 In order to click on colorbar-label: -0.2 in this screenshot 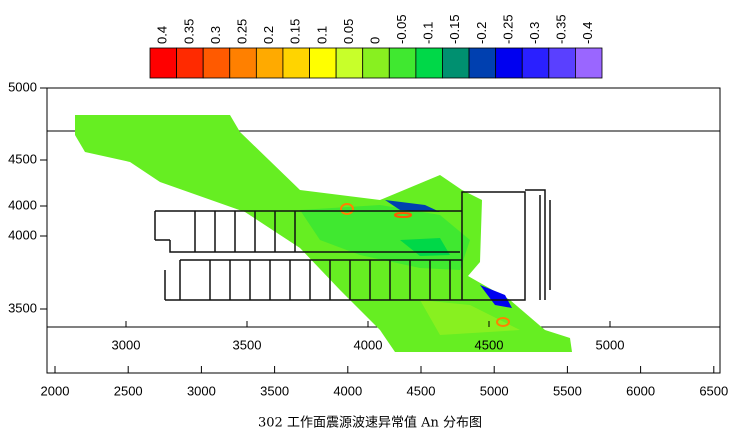, I will do `click(481, 33)`.